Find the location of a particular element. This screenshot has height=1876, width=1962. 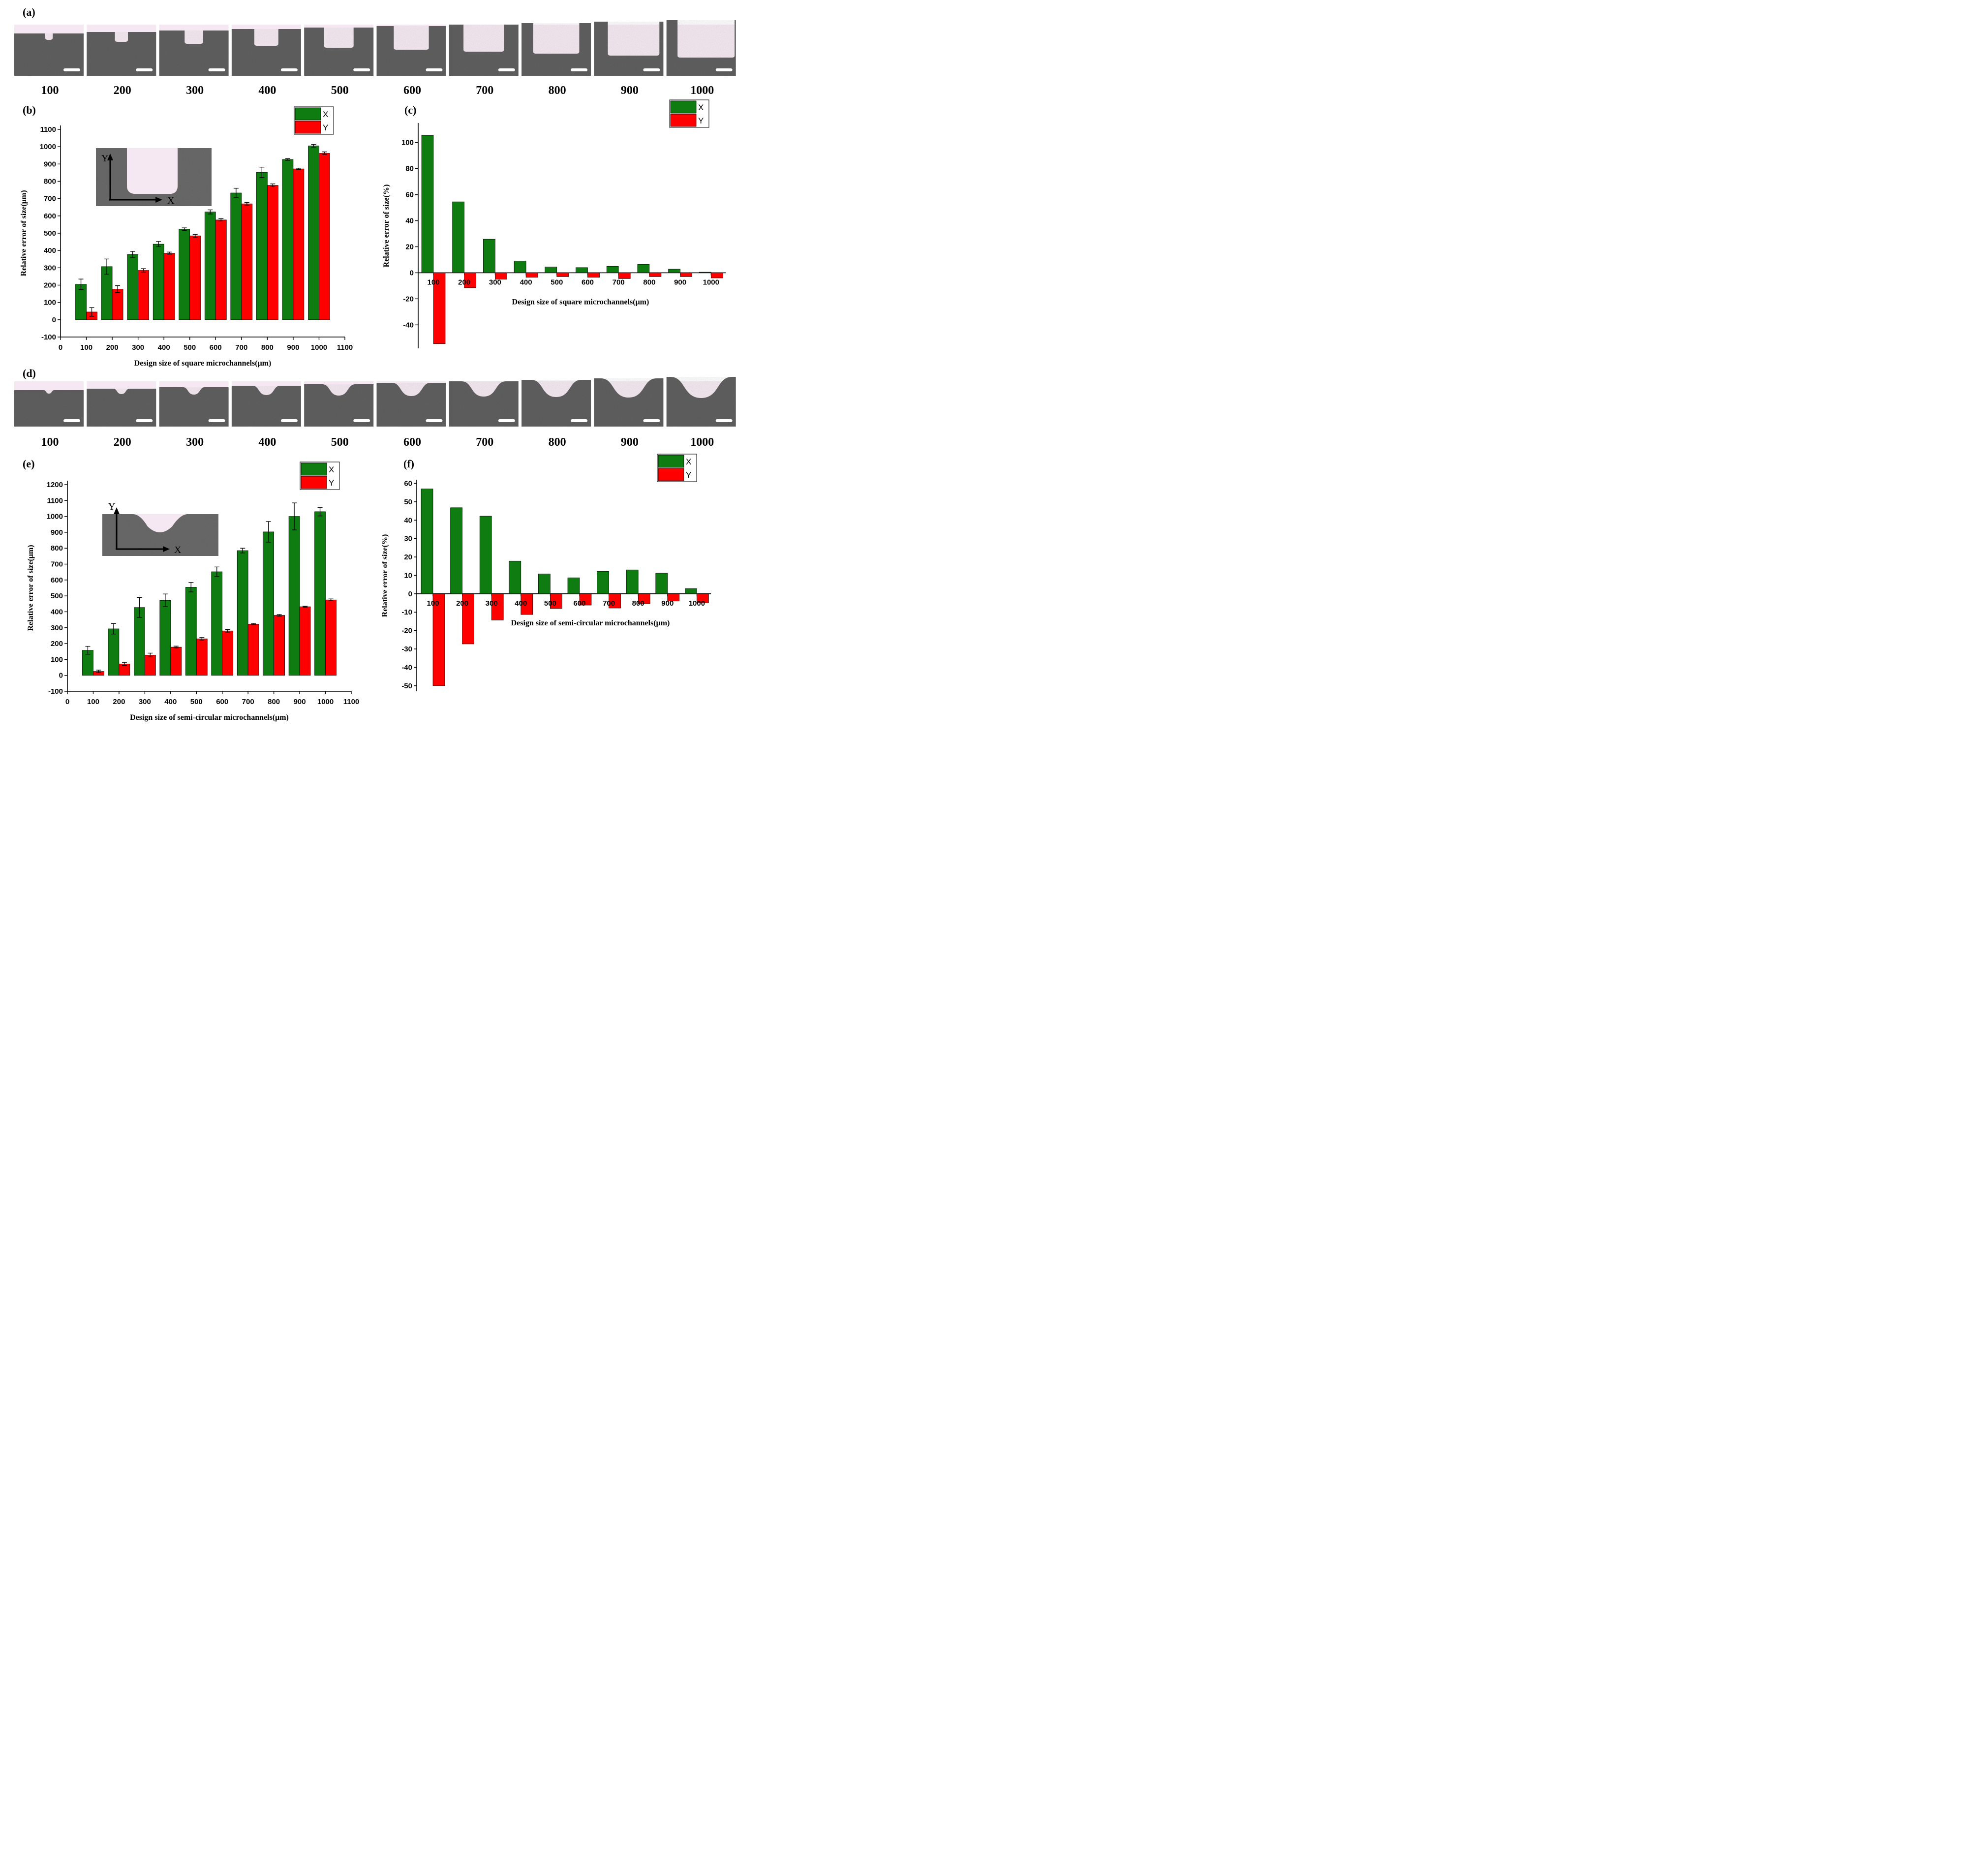

y-tick-label: 1200 is located at coordinates (55, 485).